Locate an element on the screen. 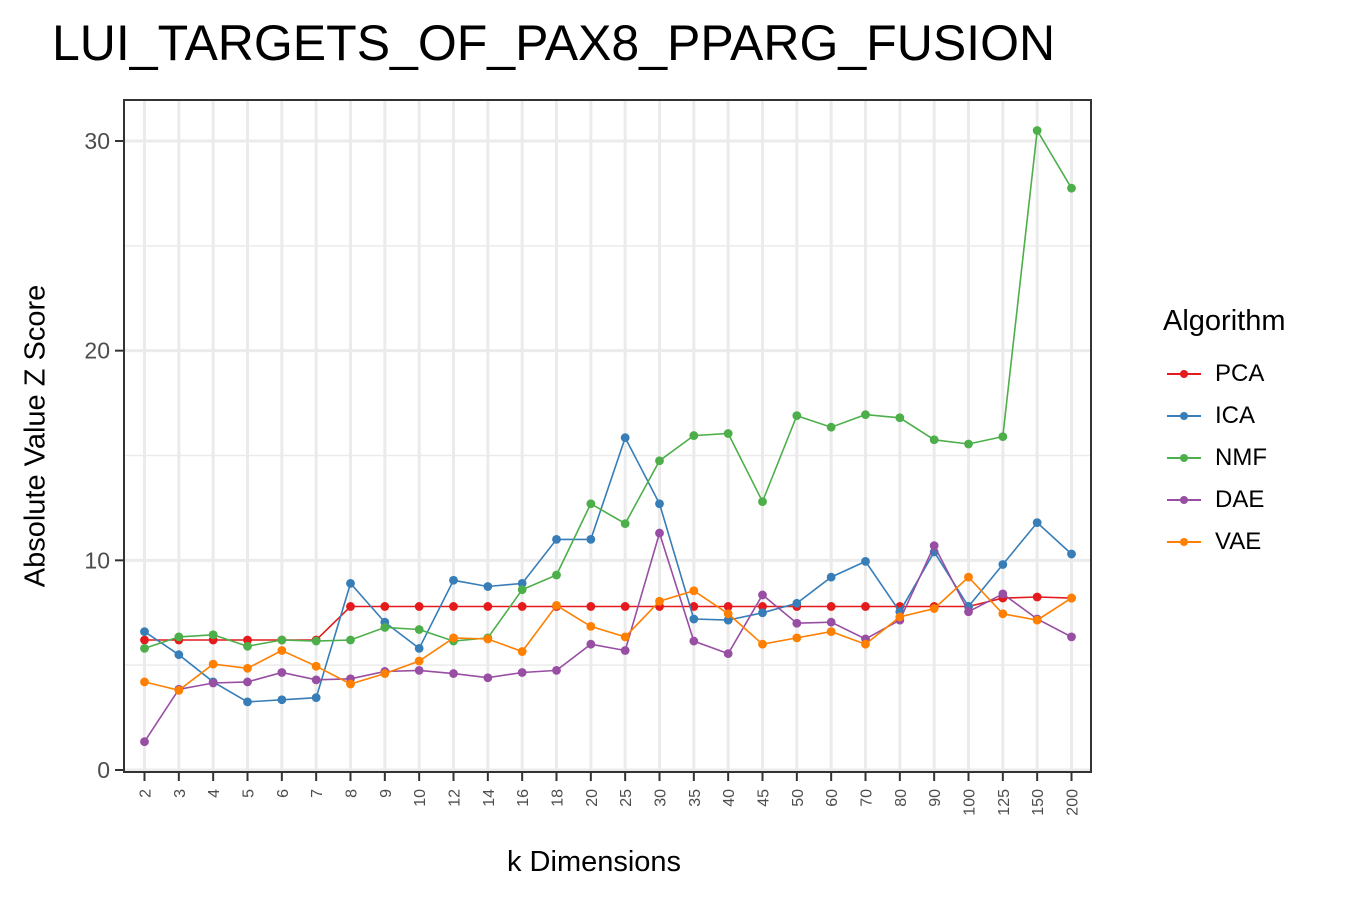 The width and height of the screenshot is (1350, 900). y-axis-label: Absolute Value Z Score is located at coordinates (35, 436).